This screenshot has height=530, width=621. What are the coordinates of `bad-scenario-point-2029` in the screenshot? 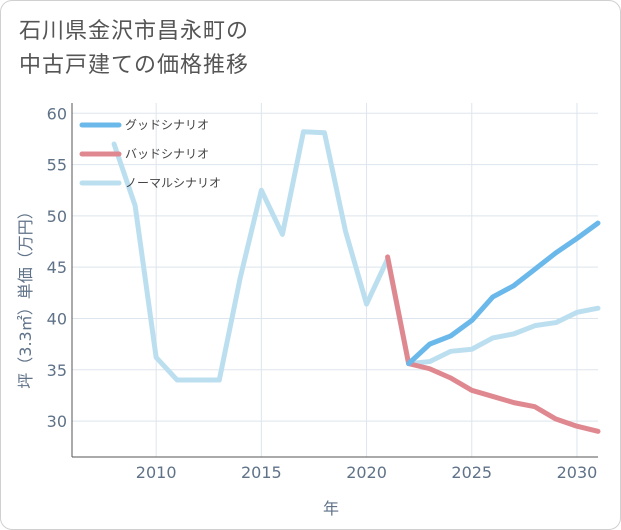 It's located at (556, 419).